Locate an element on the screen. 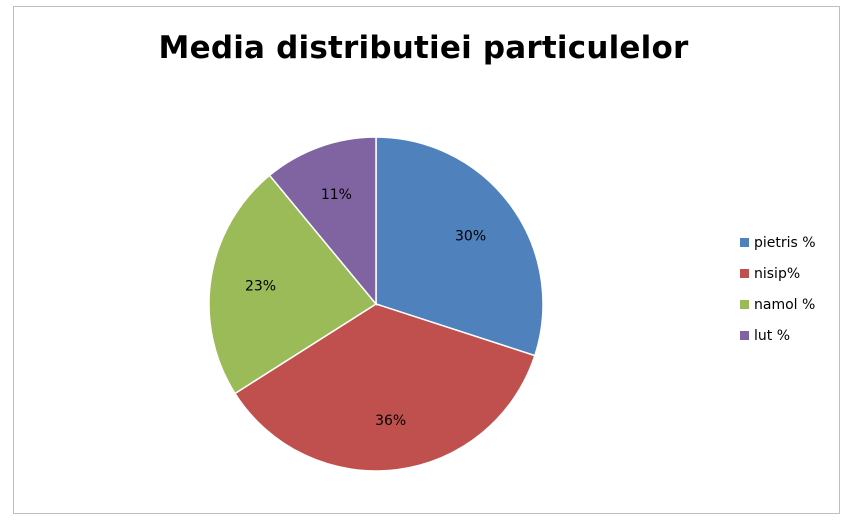 This screenshot has width=847, height=520. legend-item-1: pietris % is located at coordinates (778, 242).